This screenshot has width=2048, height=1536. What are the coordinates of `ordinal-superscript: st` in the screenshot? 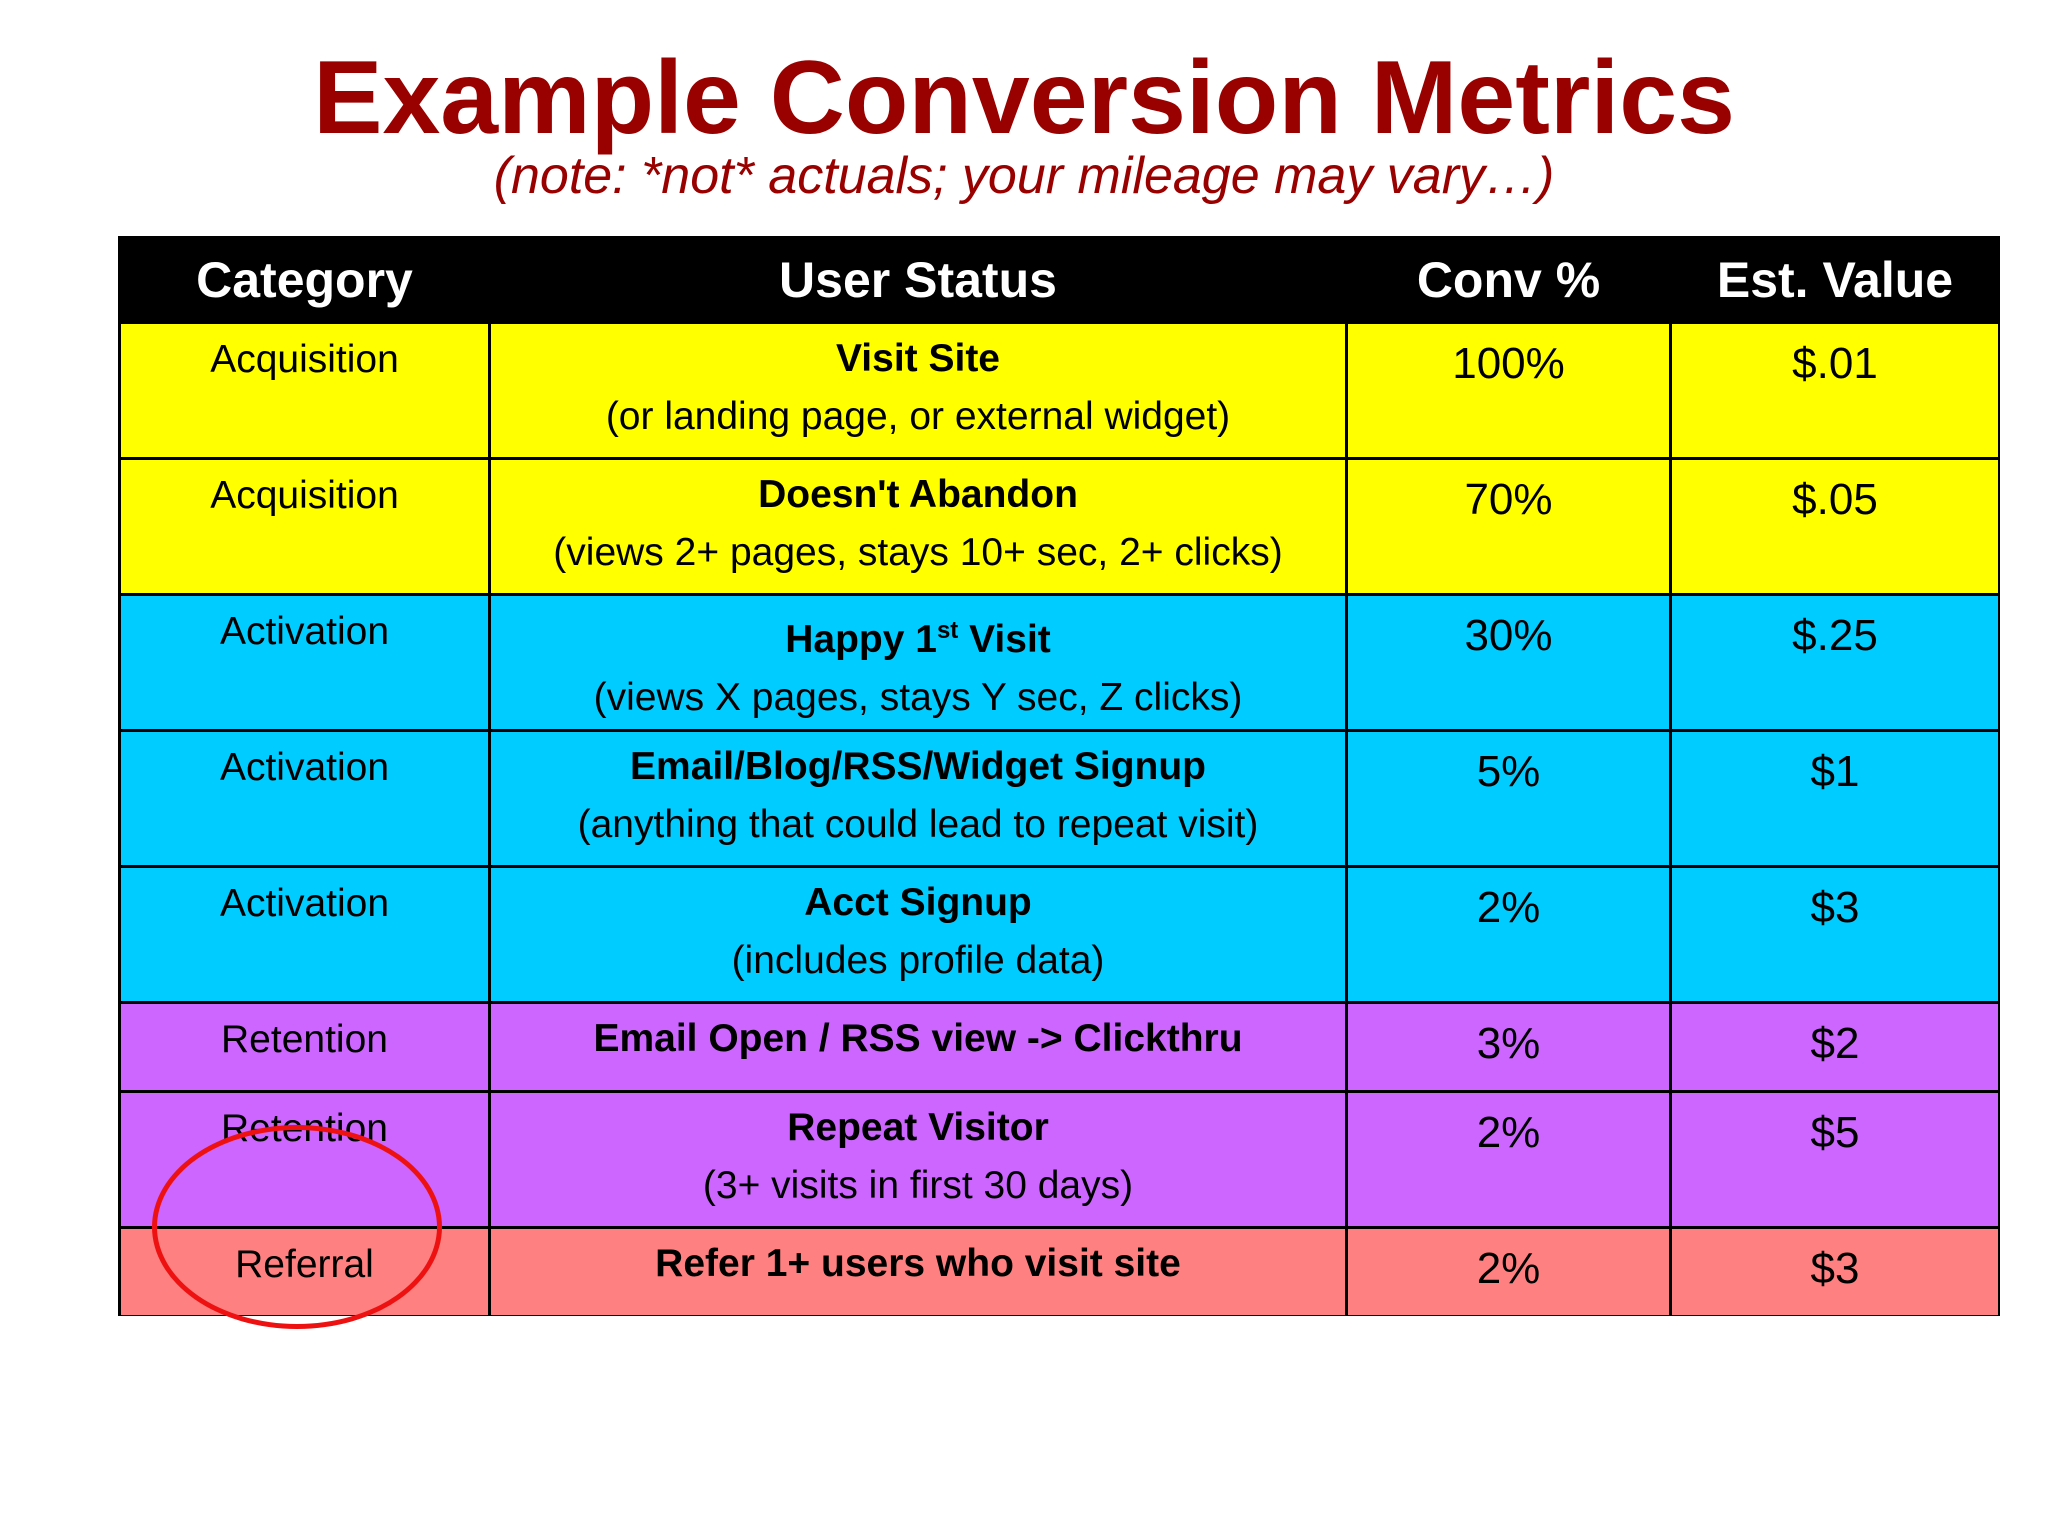 It's located at (947, 630).